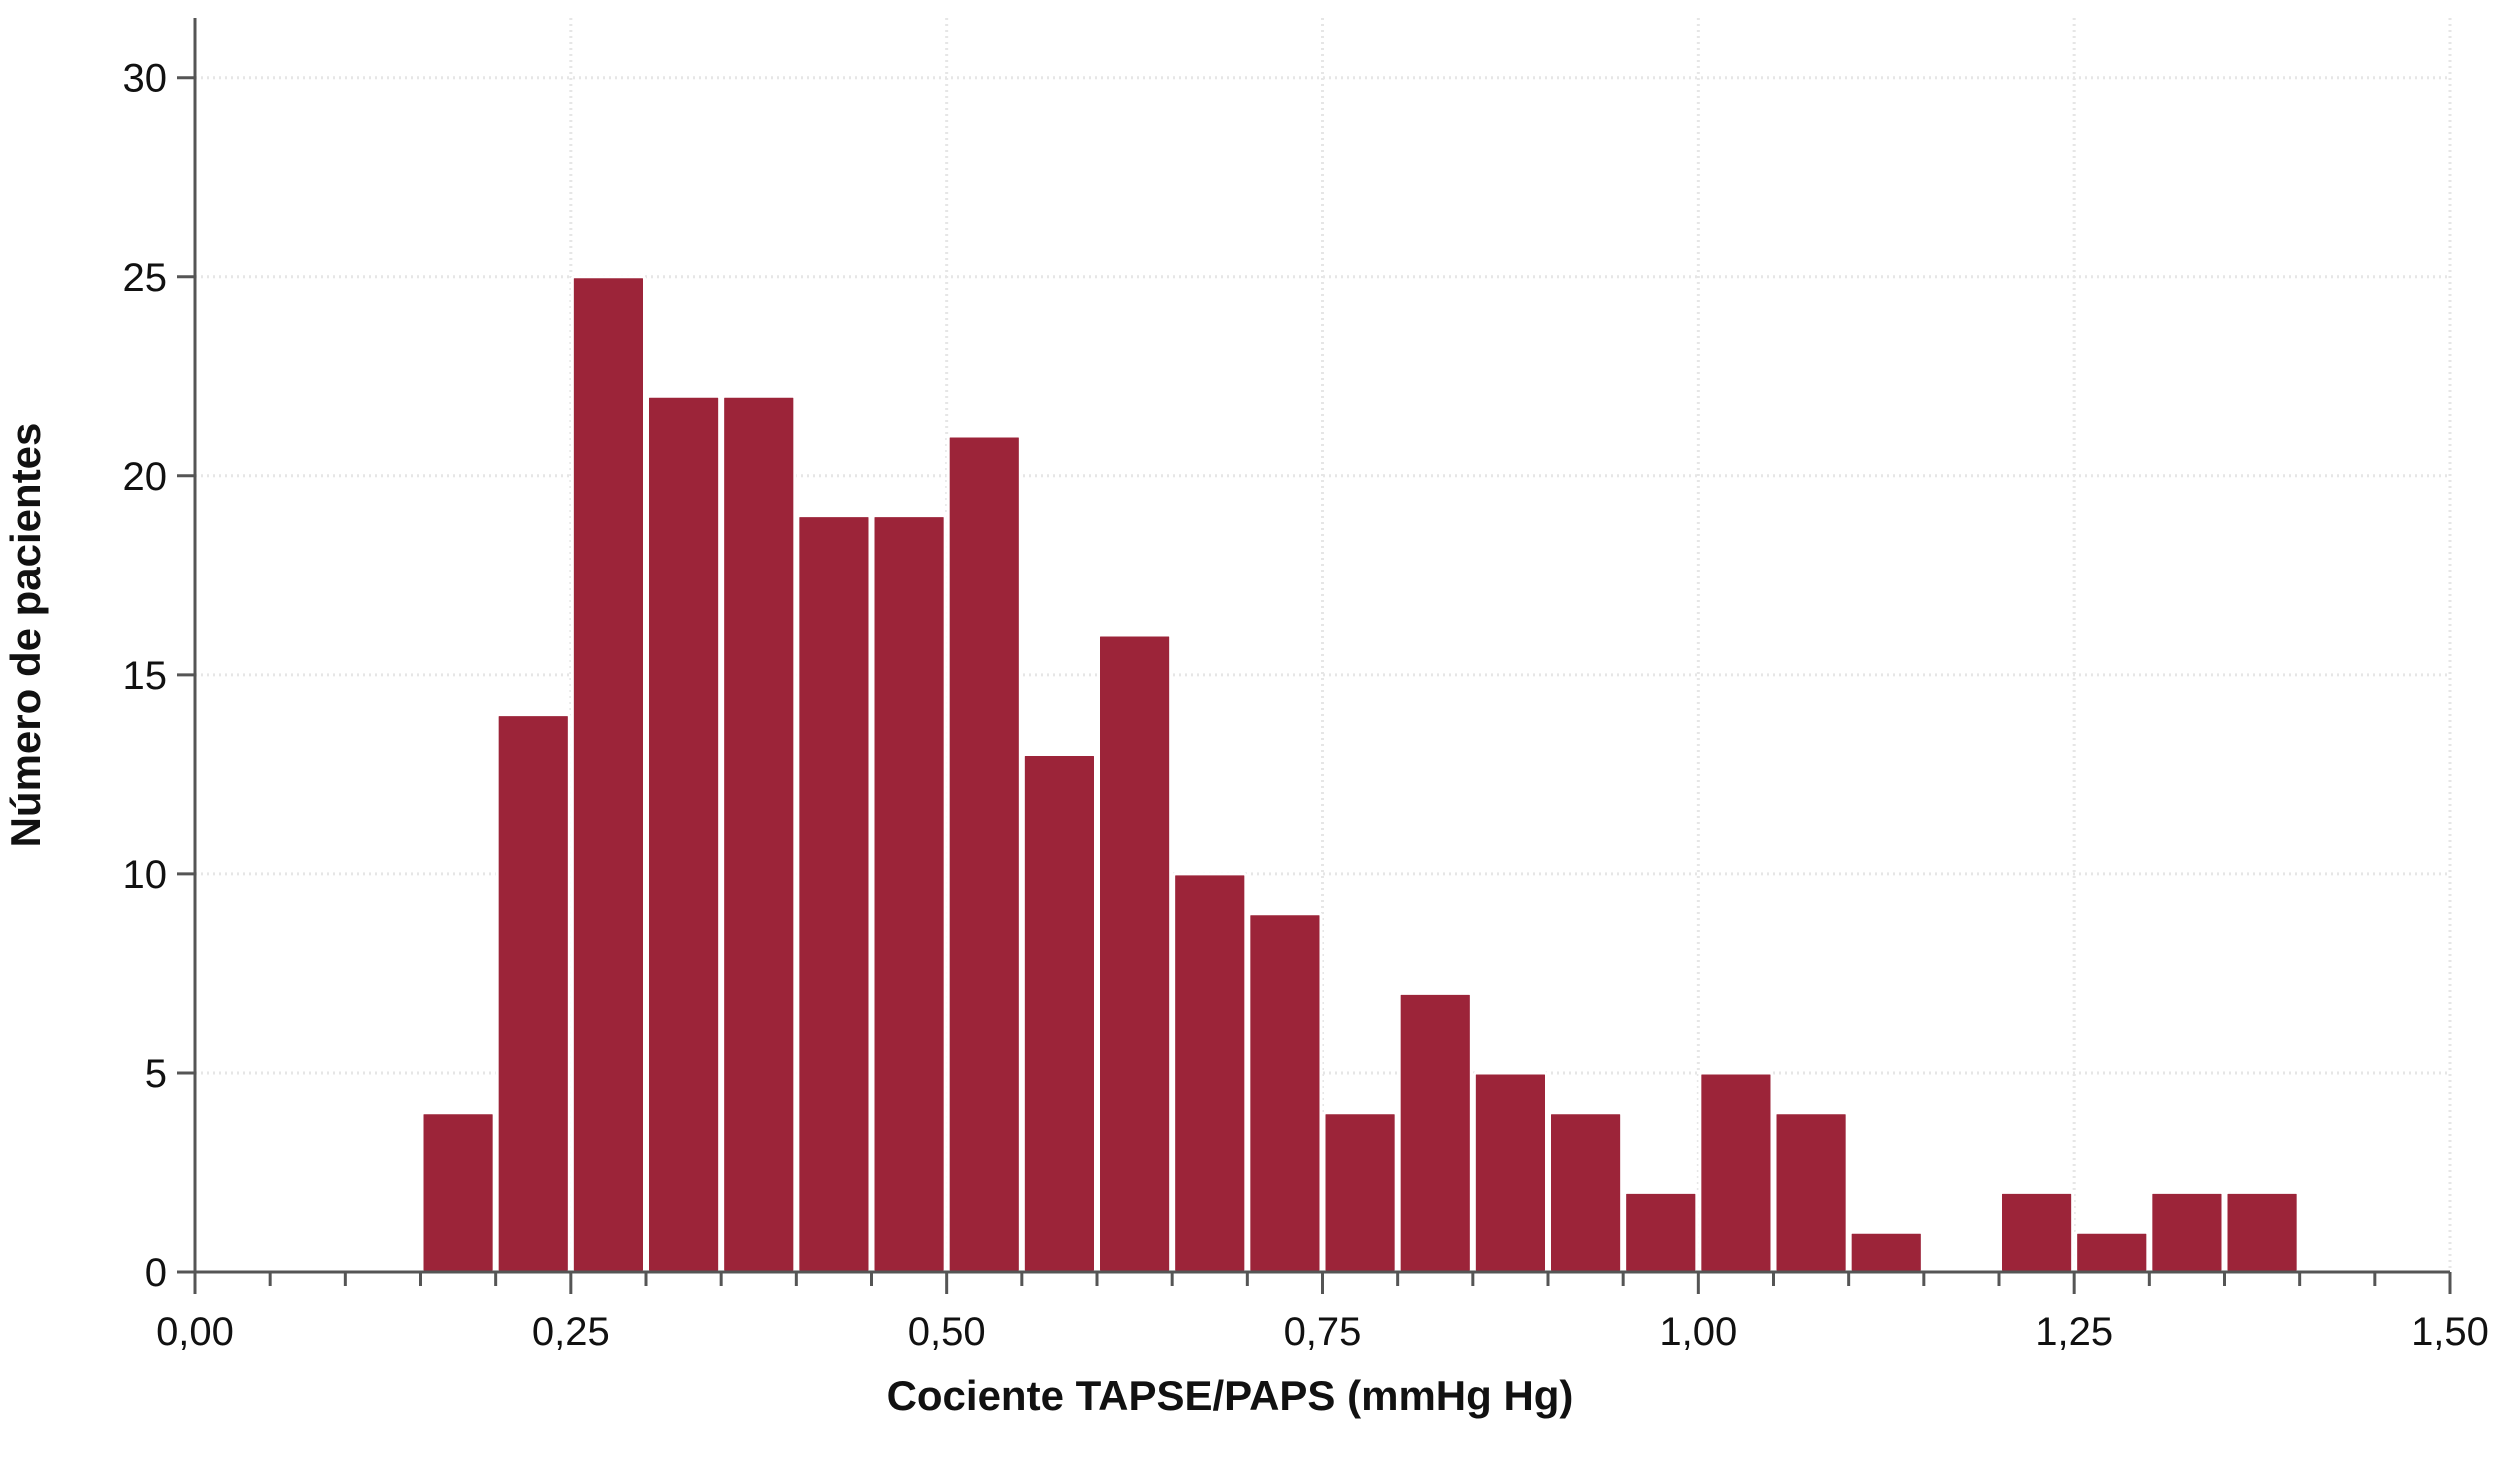 This screenshot has height=1469, width=2508. What do you see at coordinates (145, 676) in the screenshot?
I see `y-tick-label: 15` at bounding box center [145, 676].